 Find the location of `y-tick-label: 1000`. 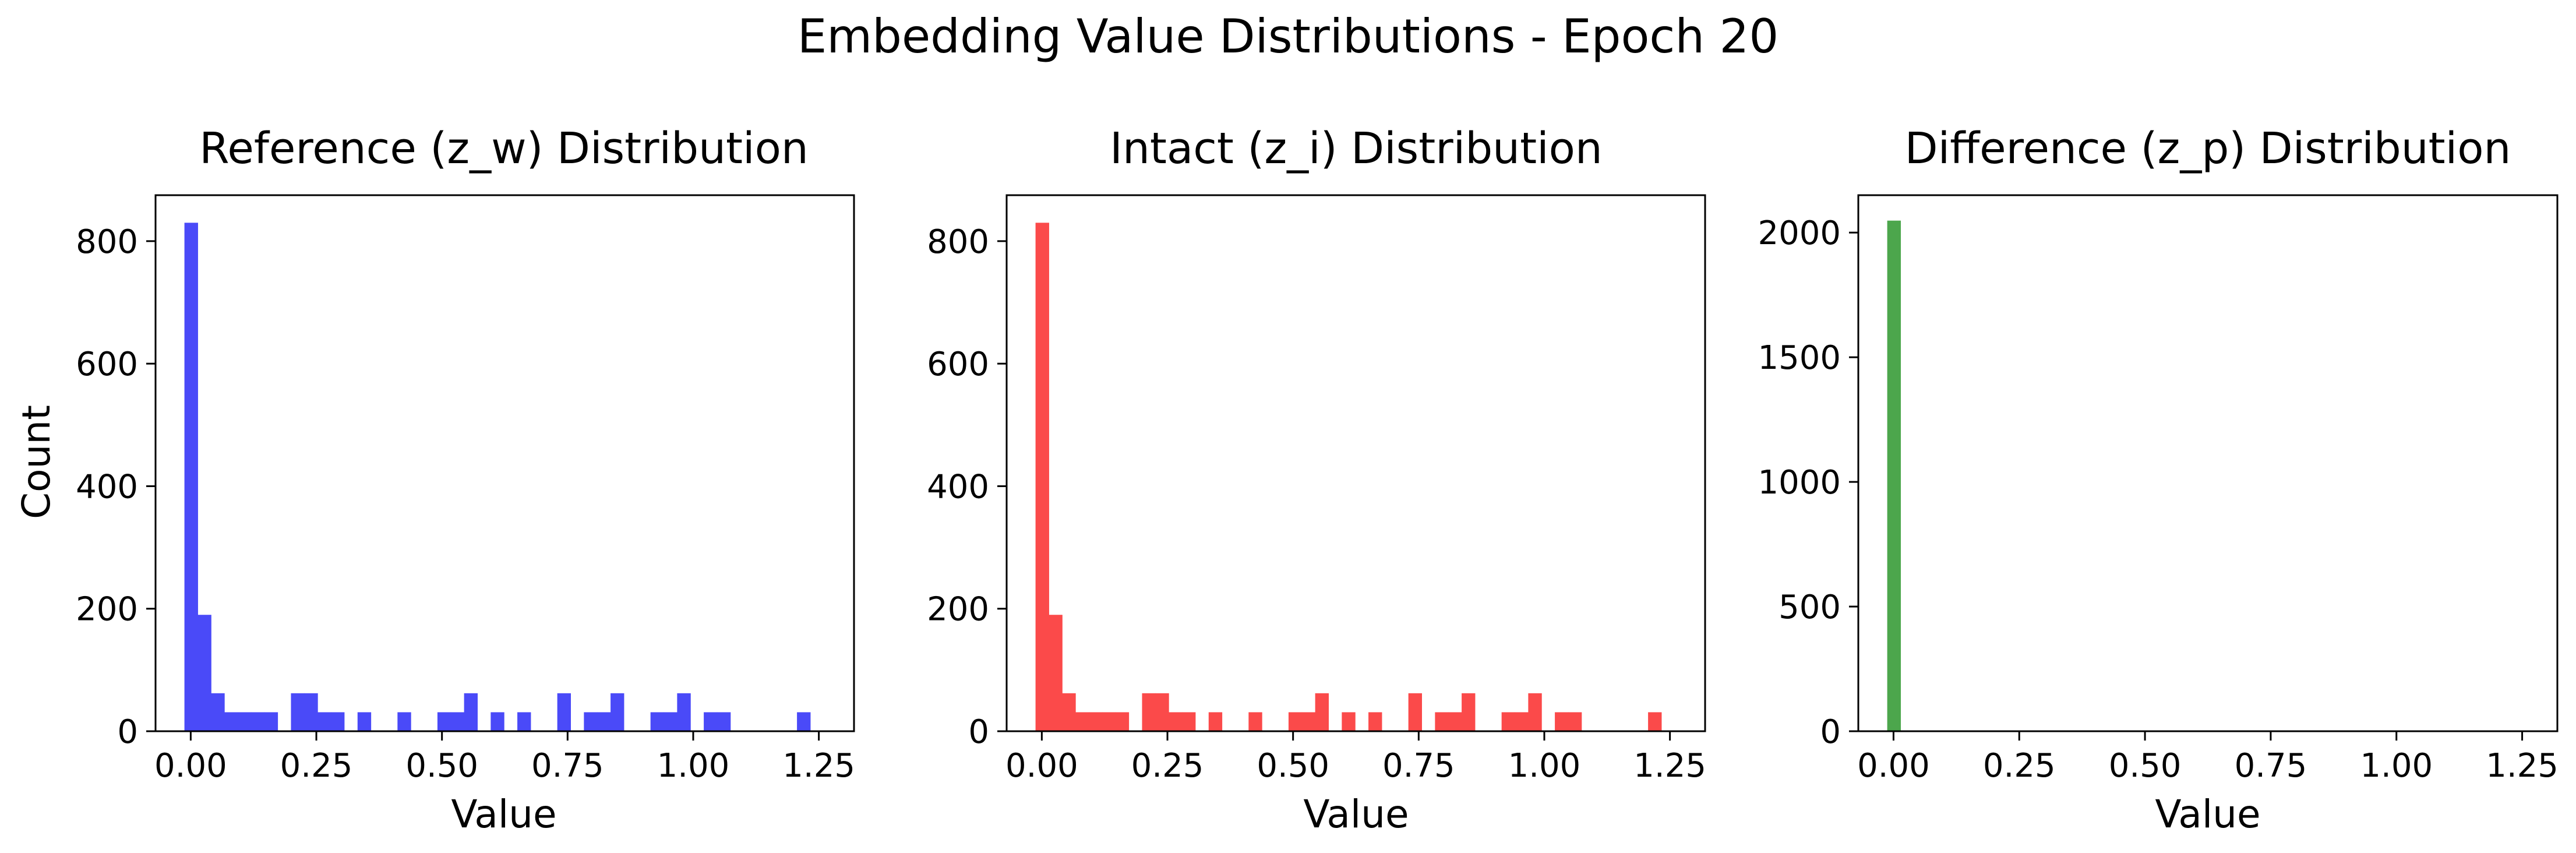

y-tick-label: 1000 is located at coordinates (1800, 483).